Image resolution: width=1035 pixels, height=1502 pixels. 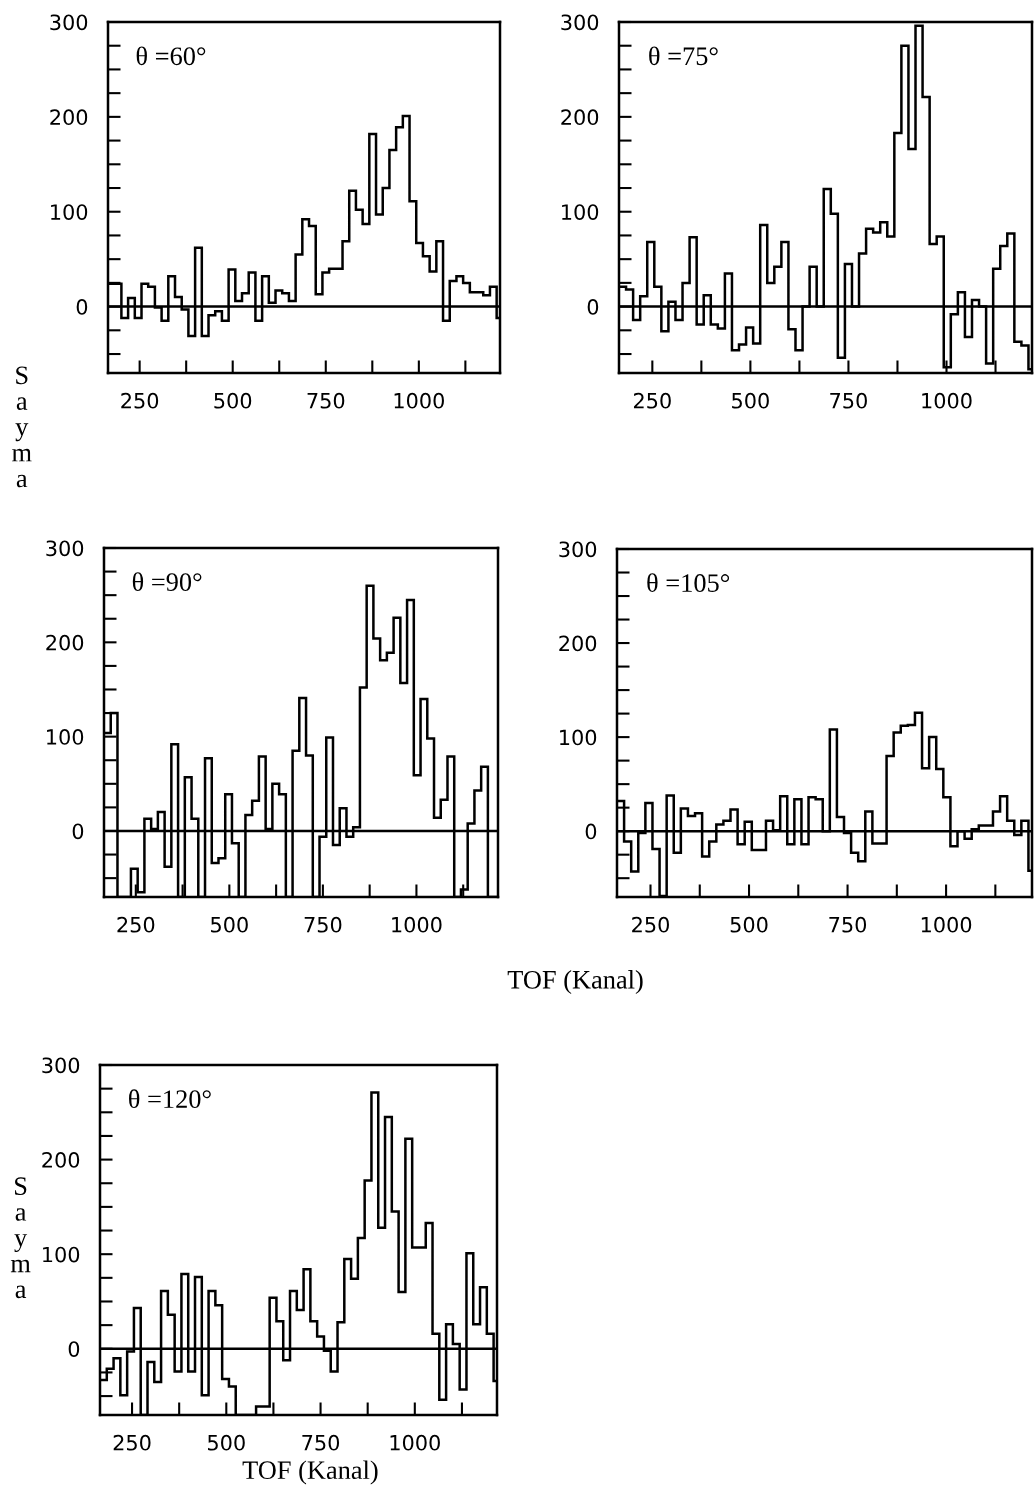 What do you see at coordinates (688, 582) in the screenshot?
I see `text: θ =105°` at bounding box center [688, 582].